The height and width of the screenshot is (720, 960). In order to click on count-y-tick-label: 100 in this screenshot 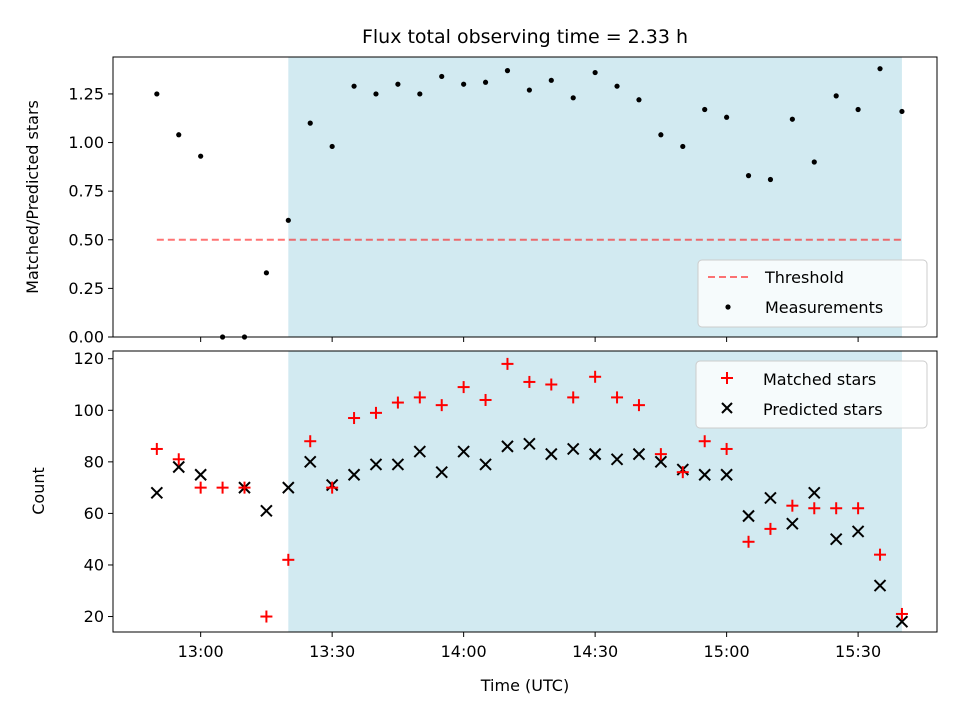, I will do `click(88, 410)`.